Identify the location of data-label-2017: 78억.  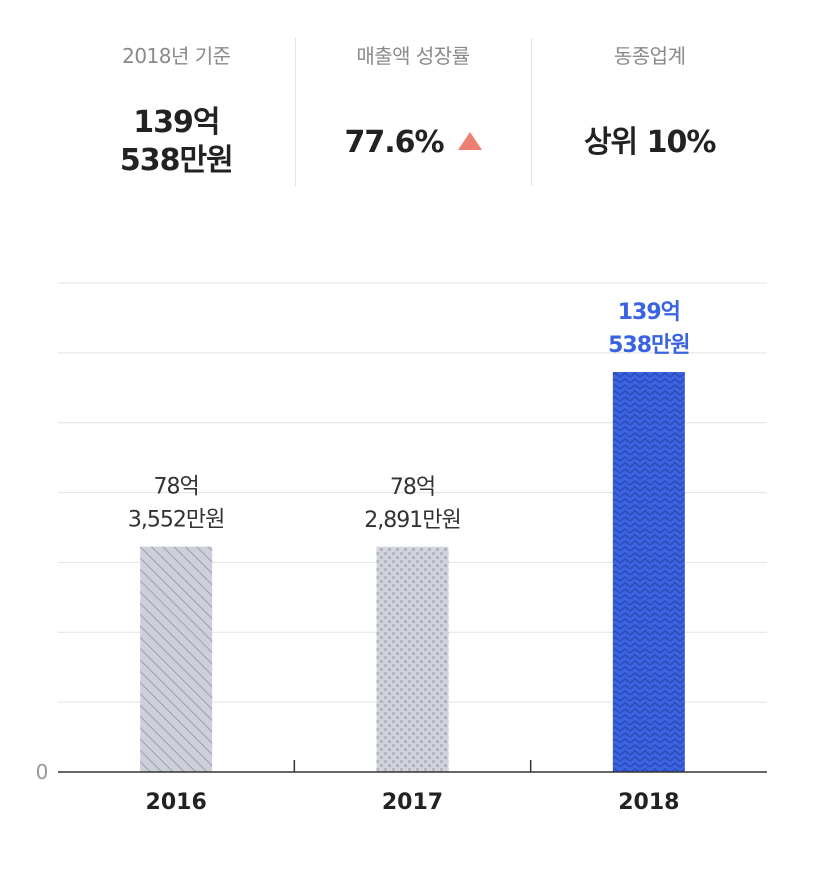
(412, 487).